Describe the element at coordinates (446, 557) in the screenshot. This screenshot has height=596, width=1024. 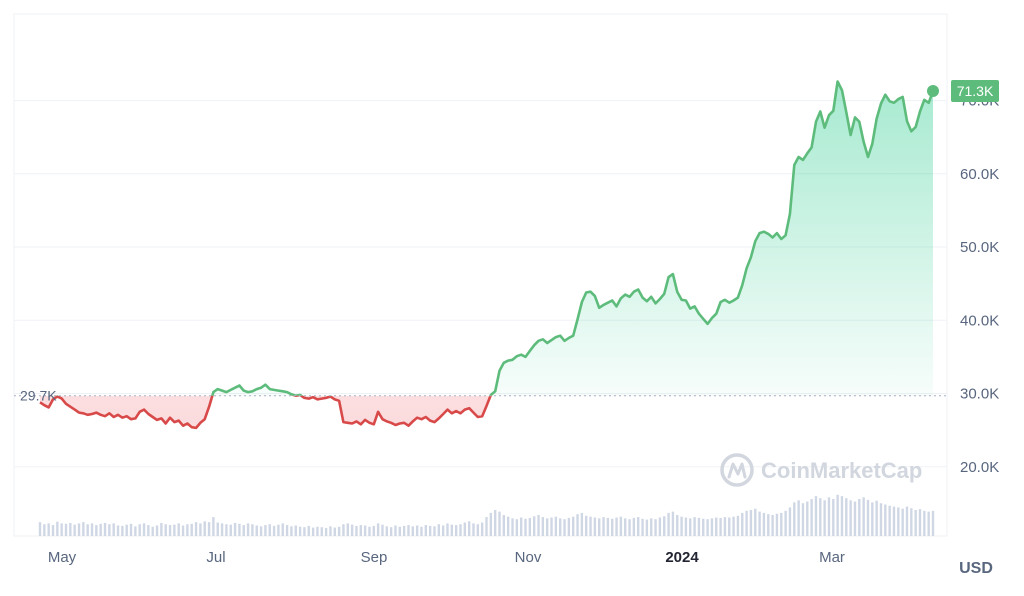
I see `x-axis: May Jul Sep Nov 2024 Mar` at that location.